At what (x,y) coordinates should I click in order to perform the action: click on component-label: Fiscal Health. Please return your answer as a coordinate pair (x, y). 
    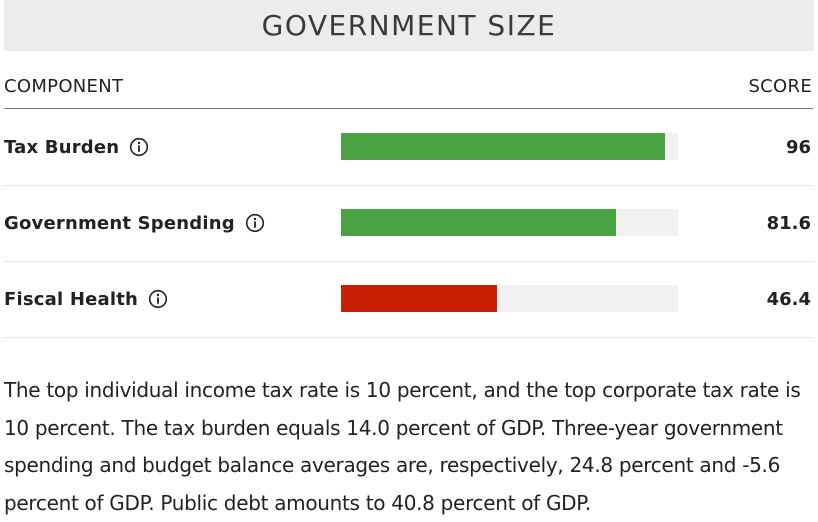
    Looking at the image, I should click on (86, 299).